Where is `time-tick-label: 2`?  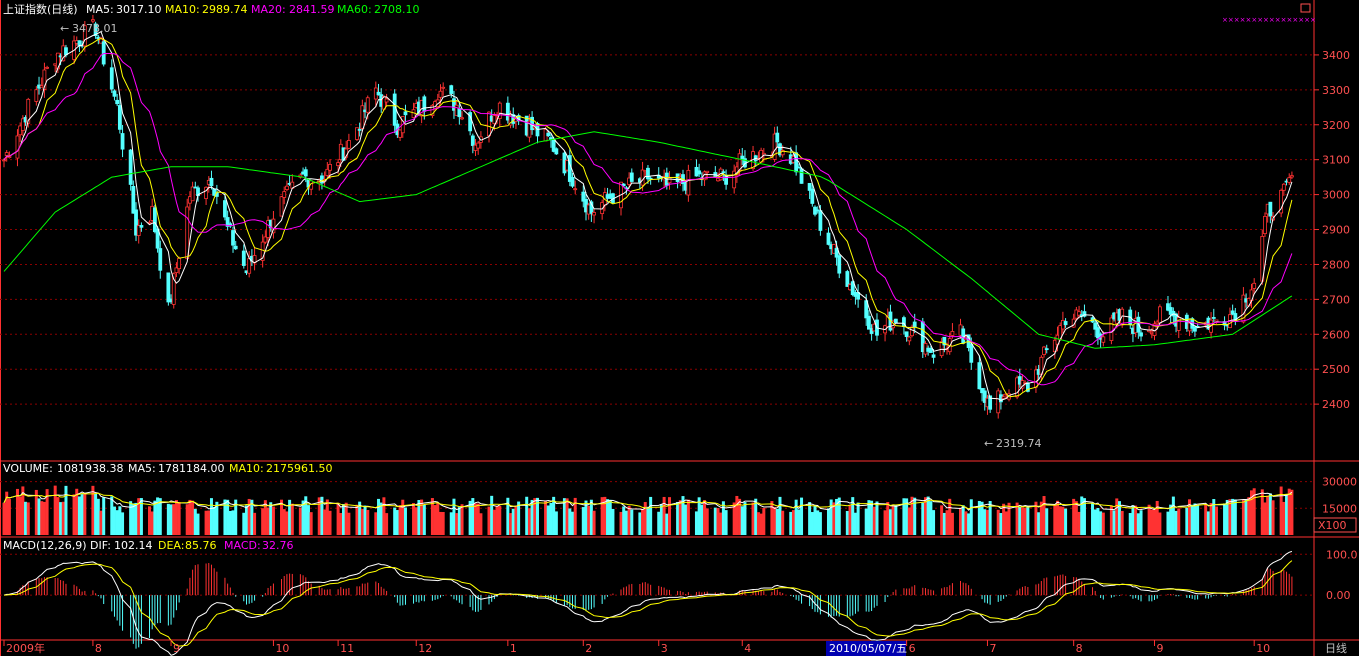
time-tick-label: 2 is located at coordinates (588, 648).